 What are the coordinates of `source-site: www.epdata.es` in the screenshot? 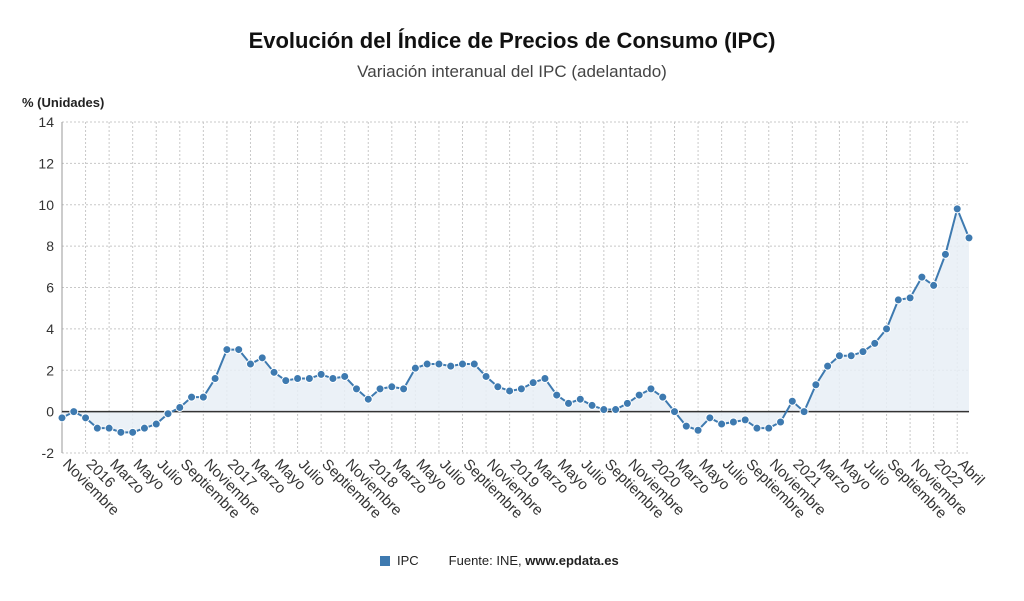 It's located at (572, 560).